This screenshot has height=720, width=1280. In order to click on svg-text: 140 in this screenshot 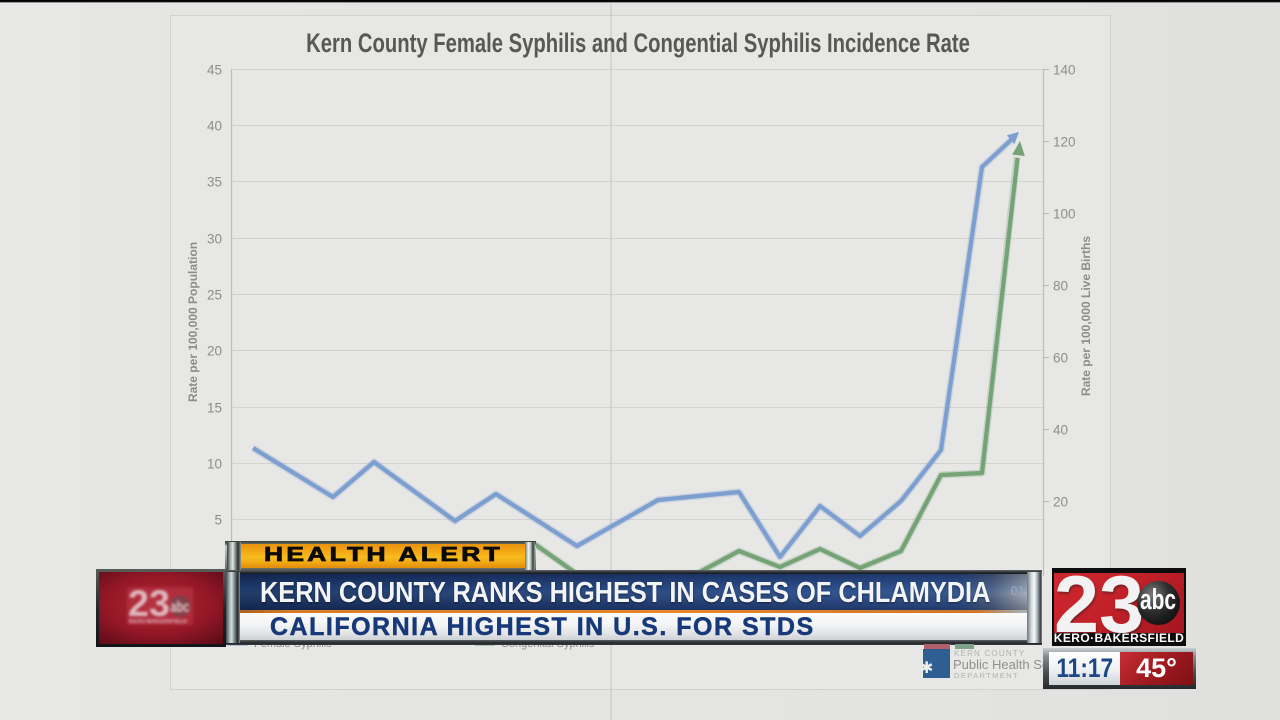, I will do `click(1064, 70)`.